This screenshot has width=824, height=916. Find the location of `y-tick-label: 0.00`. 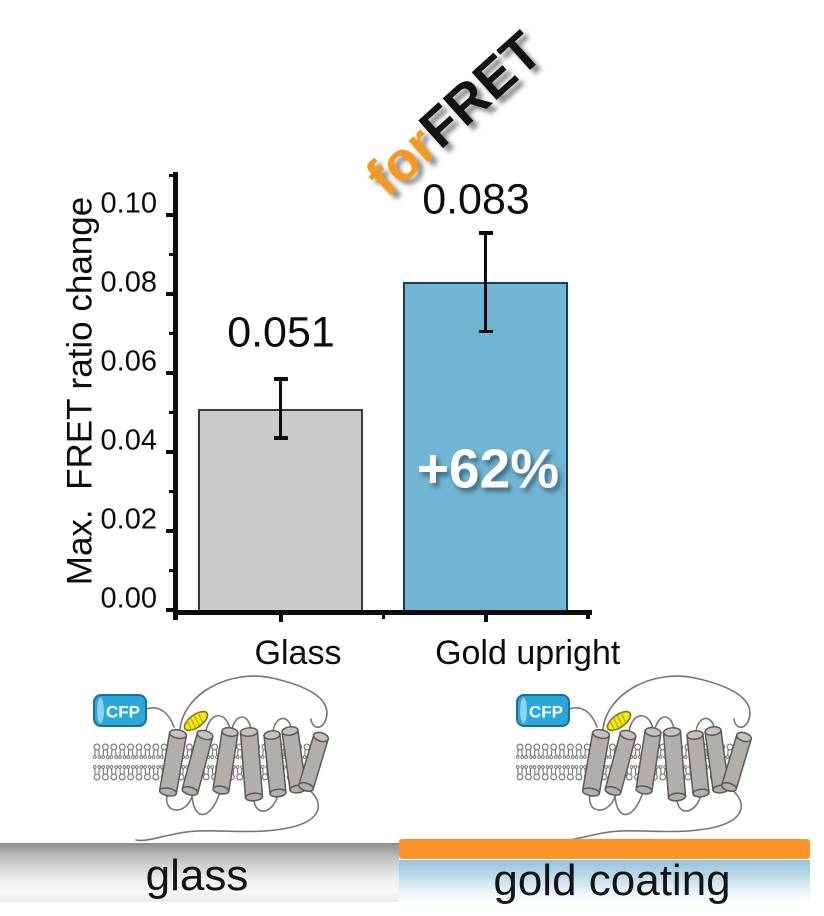

y-tick-label: 0.00 is located at coordinates (128, 598).